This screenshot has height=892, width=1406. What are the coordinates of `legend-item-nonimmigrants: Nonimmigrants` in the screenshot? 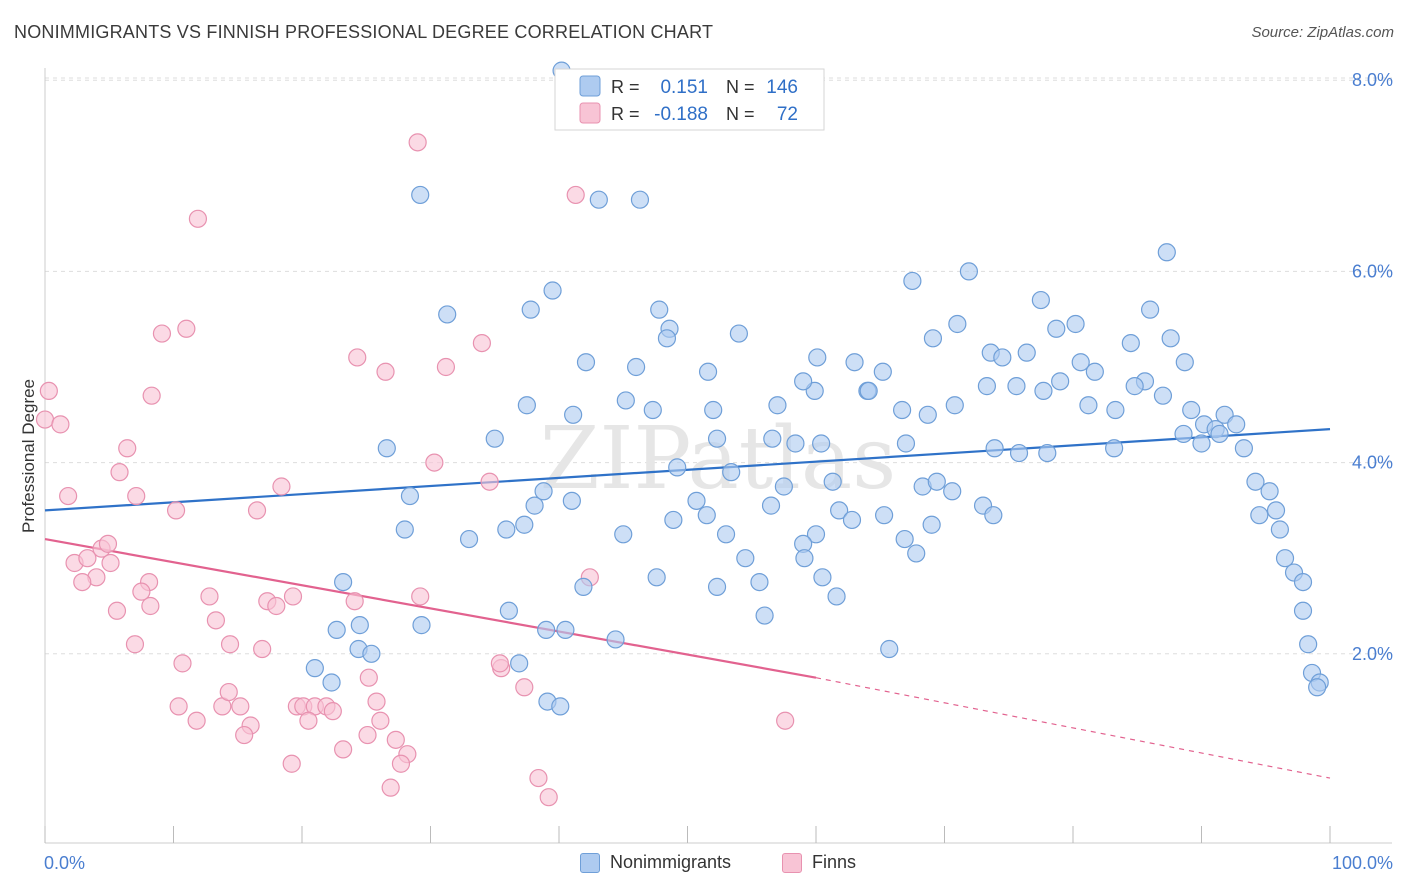 It's located at (655, 862).